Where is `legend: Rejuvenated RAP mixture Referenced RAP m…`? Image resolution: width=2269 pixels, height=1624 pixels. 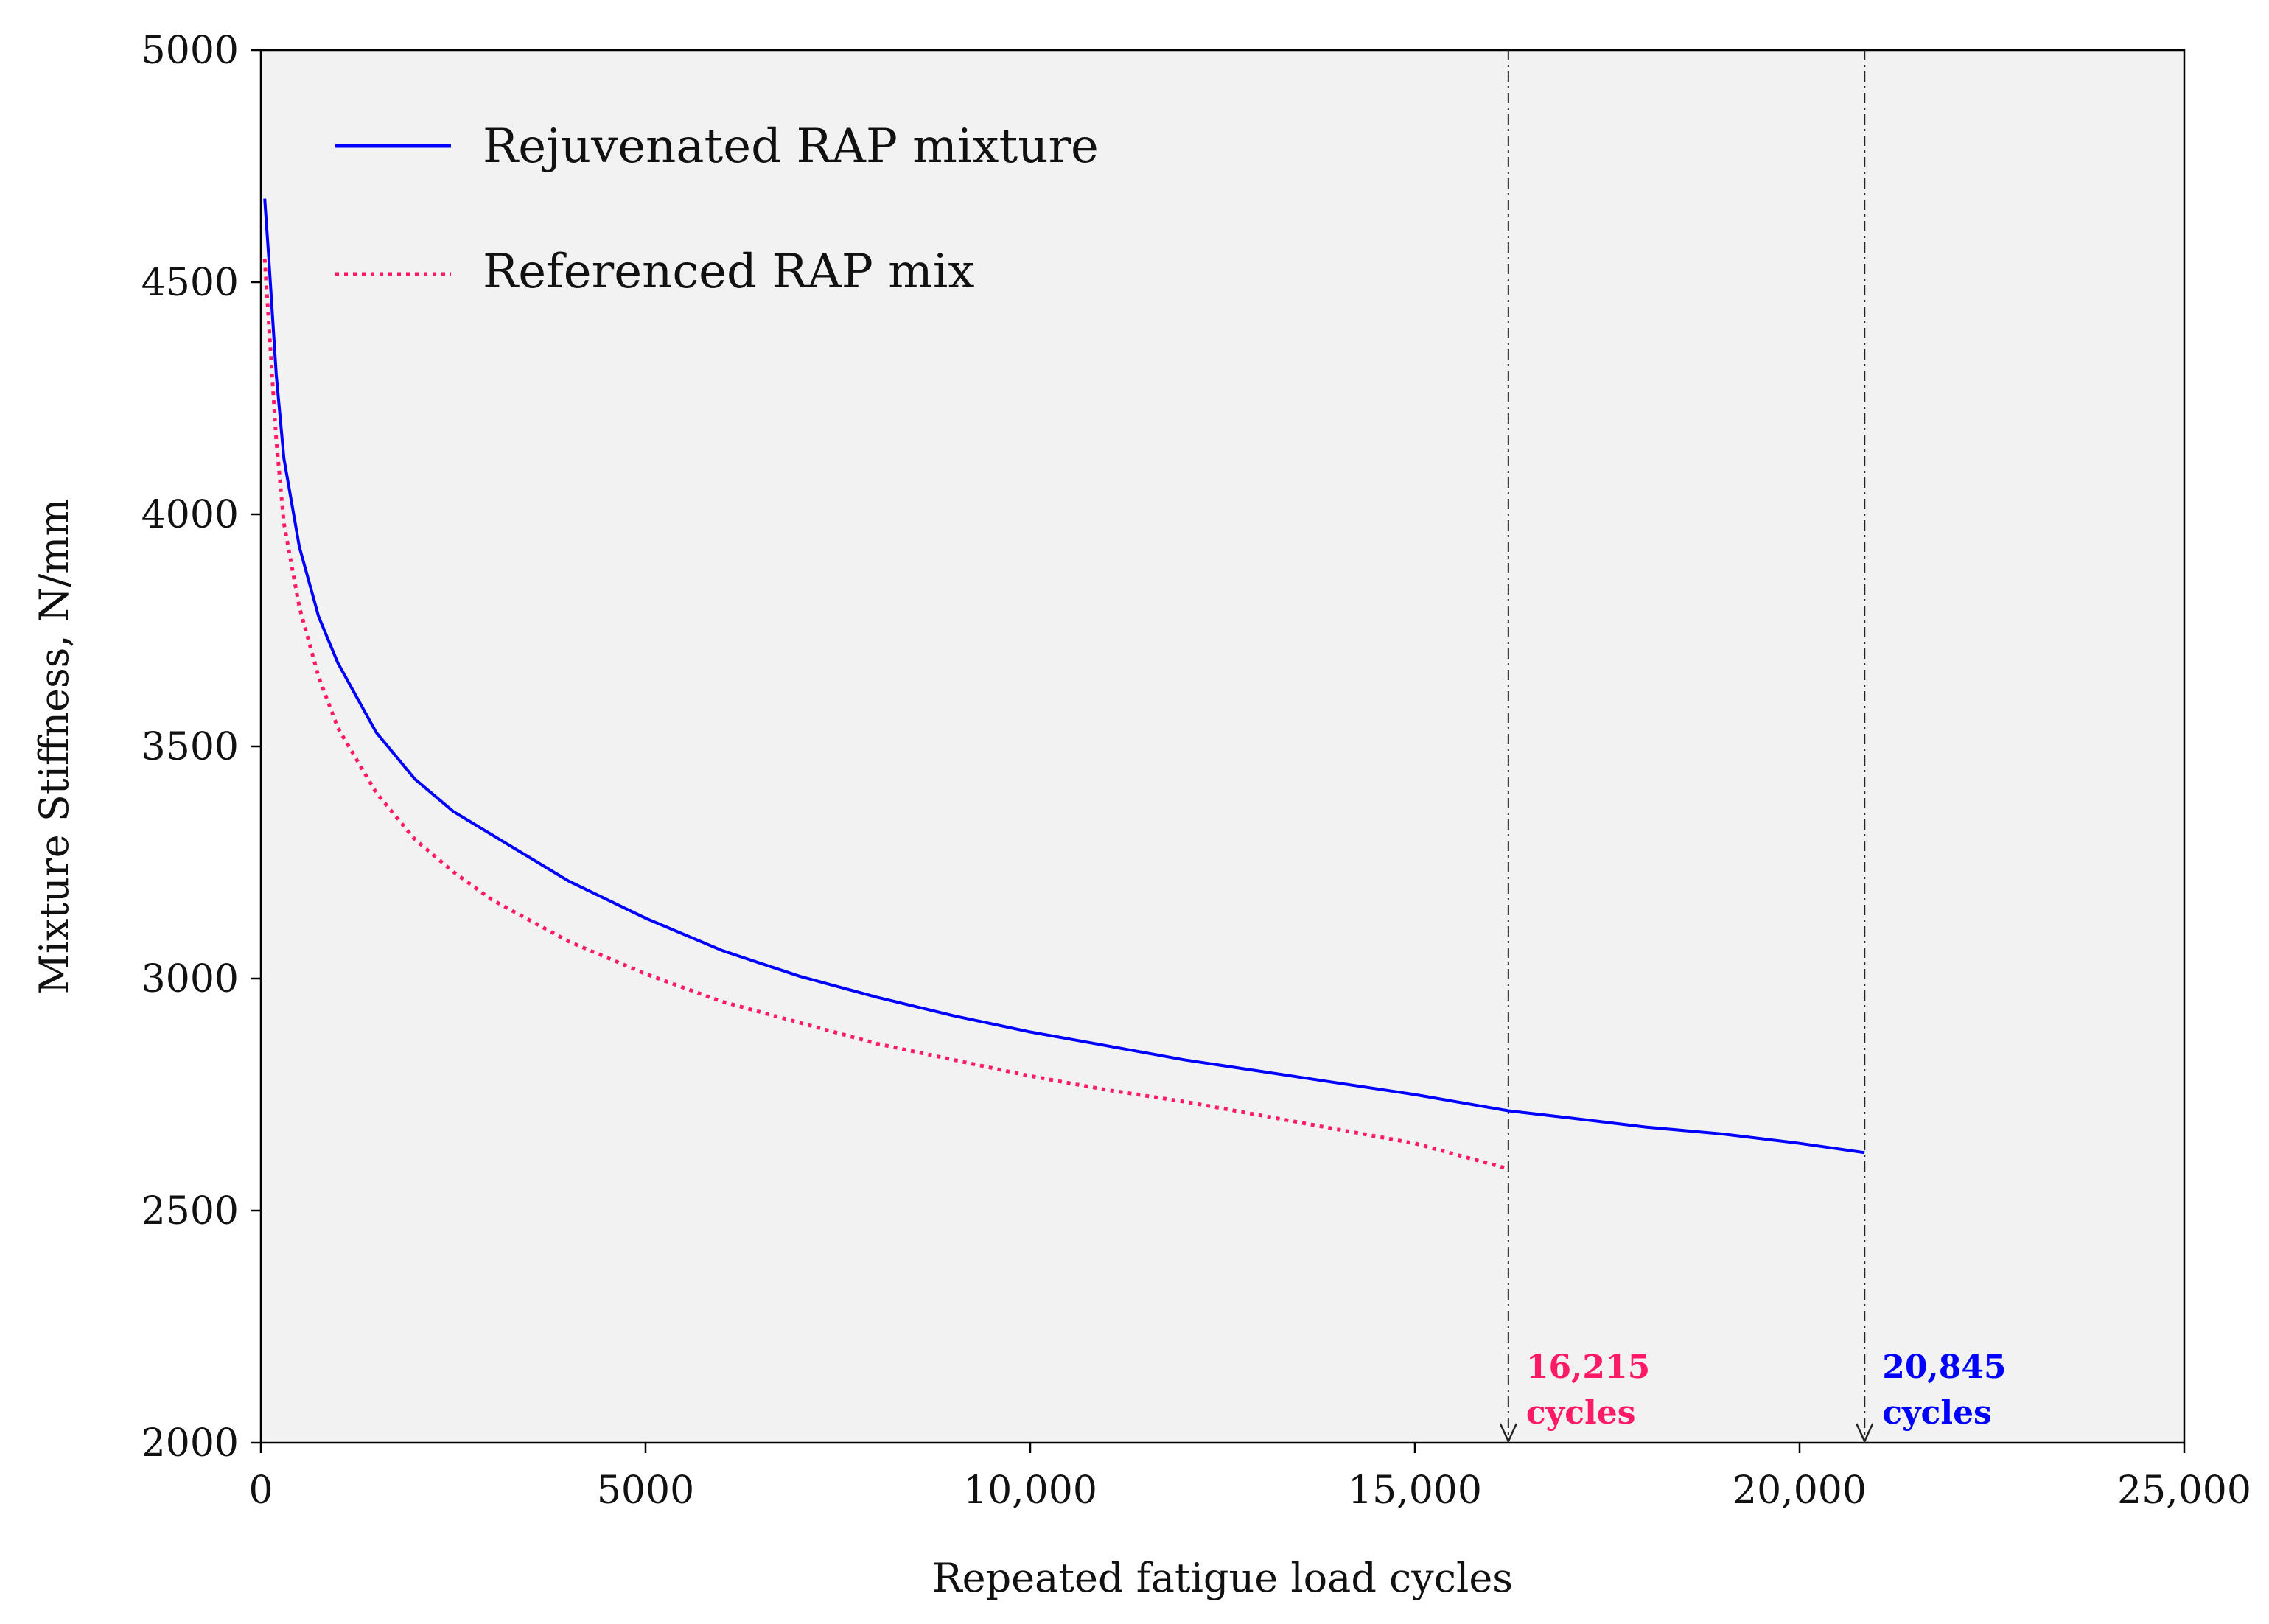
legend: Rejuvenated RAP mixture Referenced RAP m… is located at coordinates (717, 209).